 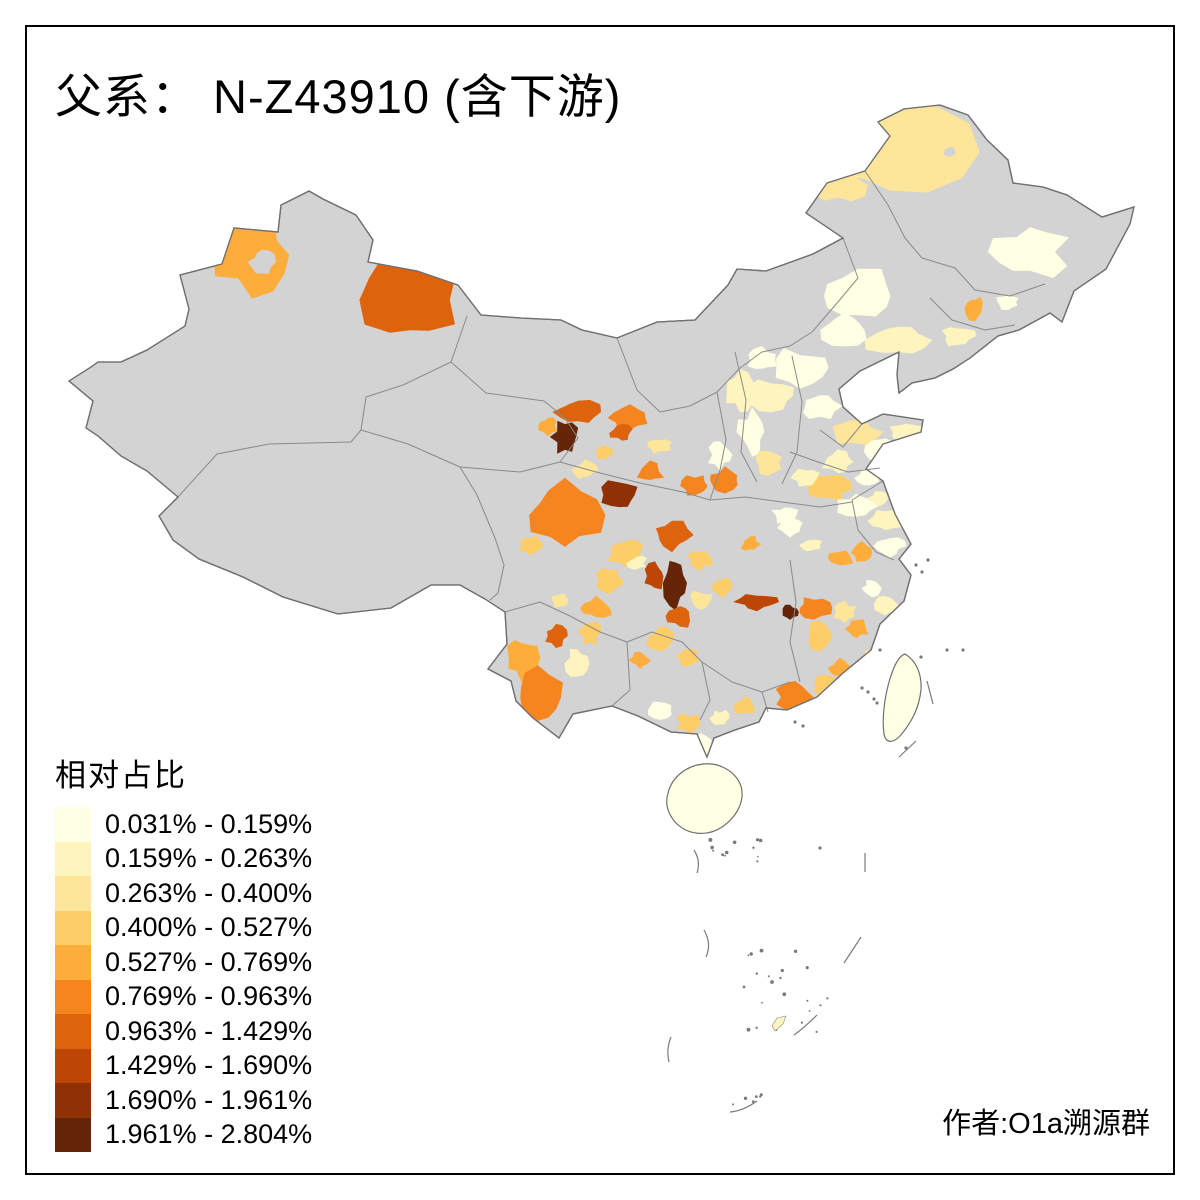 I want to click on legend-label: 0.263% - 0.400%, so click(x=209, y=892).